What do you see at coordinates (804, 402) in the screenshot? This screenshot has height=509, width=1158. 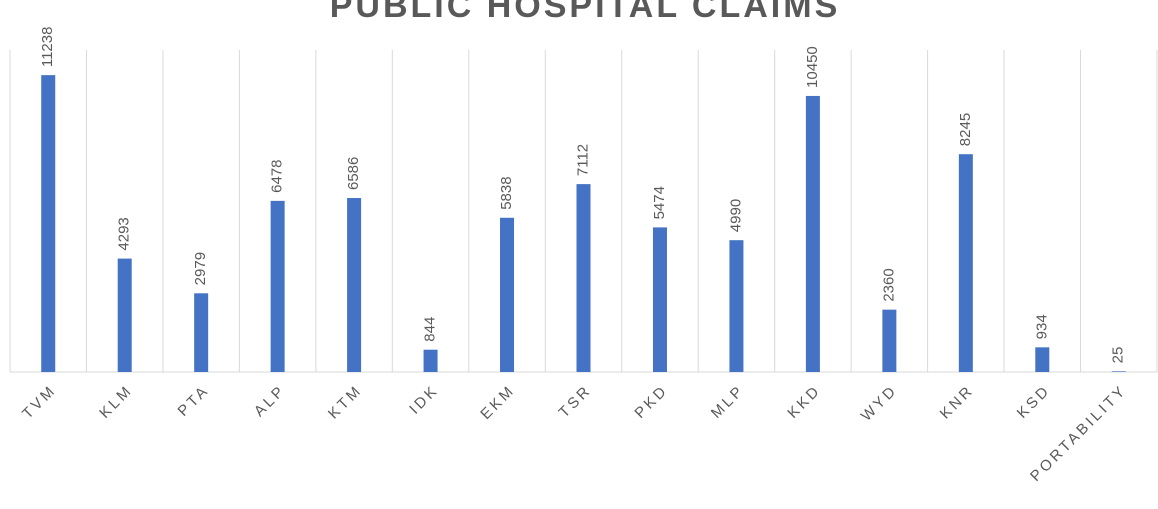 I see `x-tick-label: KKD` at bounding box center [804, 402].